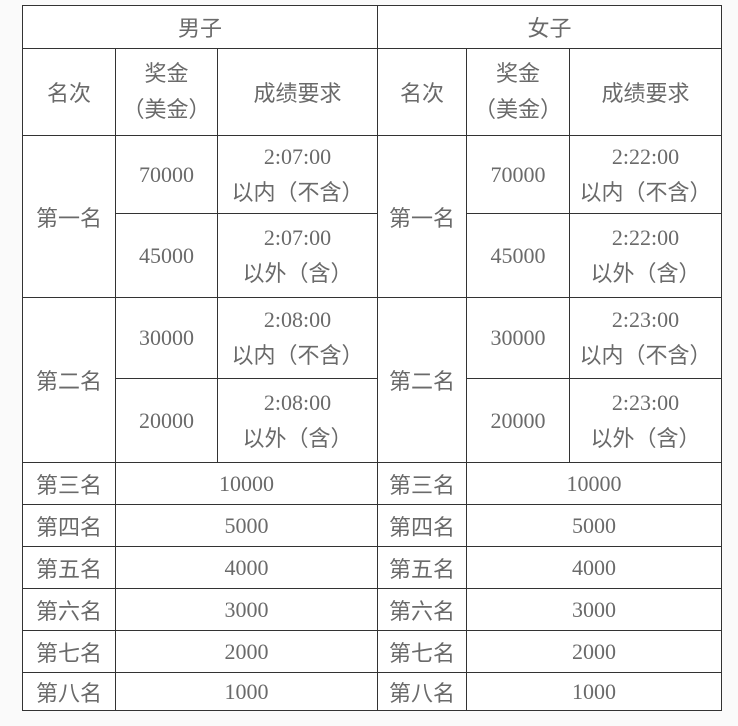  What do you see at coordinates (297, 174) in the screenshot?
I see `requirement-cell: 2:07:00 以内（不含）` at bounding box center [297, 174].